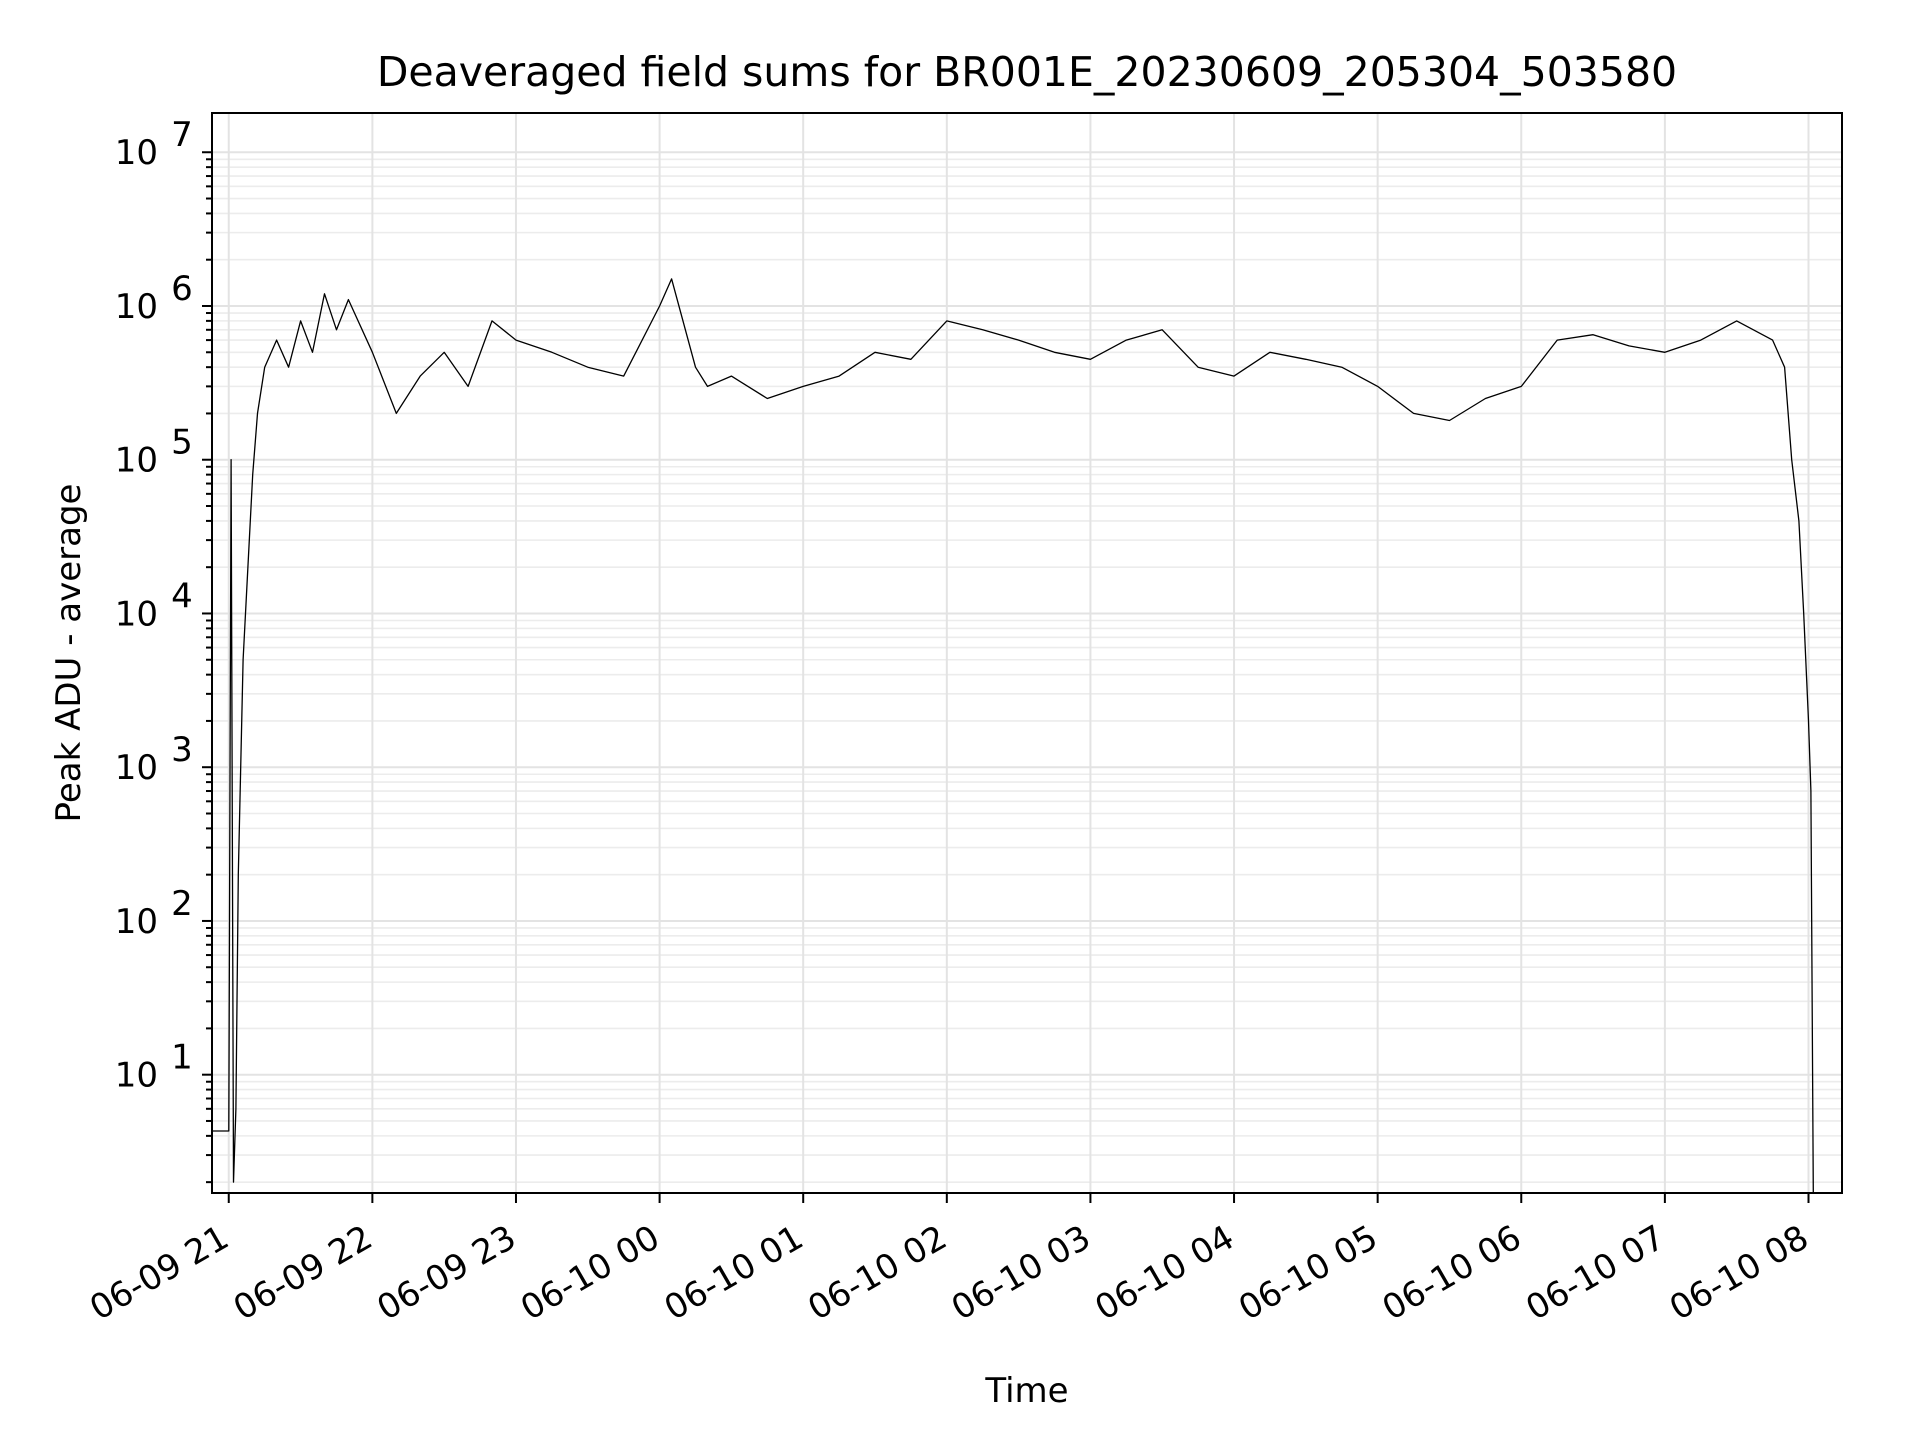 Image resolution: width=1920 pixels, height=1440 pixels. What do you see at coordinates (182, 135) in the screenshot?
I see `y-tick-exponent: 7` at bounding box center [182, 135].